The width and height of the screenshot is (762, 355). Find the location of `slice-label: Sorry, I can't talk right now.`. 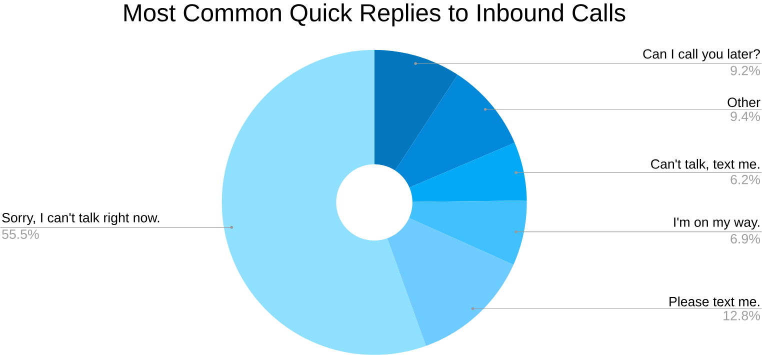

slice-label: Sorry, I can't talk right now. is located at coordinates (81, 219).